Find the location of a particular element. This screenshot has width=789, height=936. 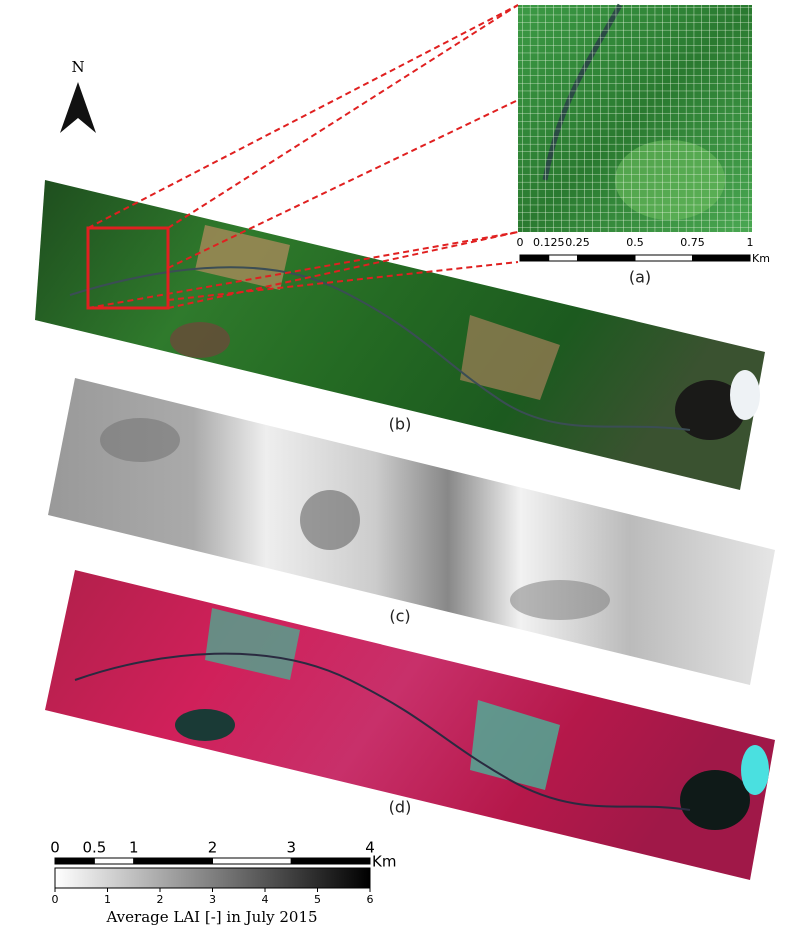

colorbar-tick-label: 0 is located at coordinates (55, 899).